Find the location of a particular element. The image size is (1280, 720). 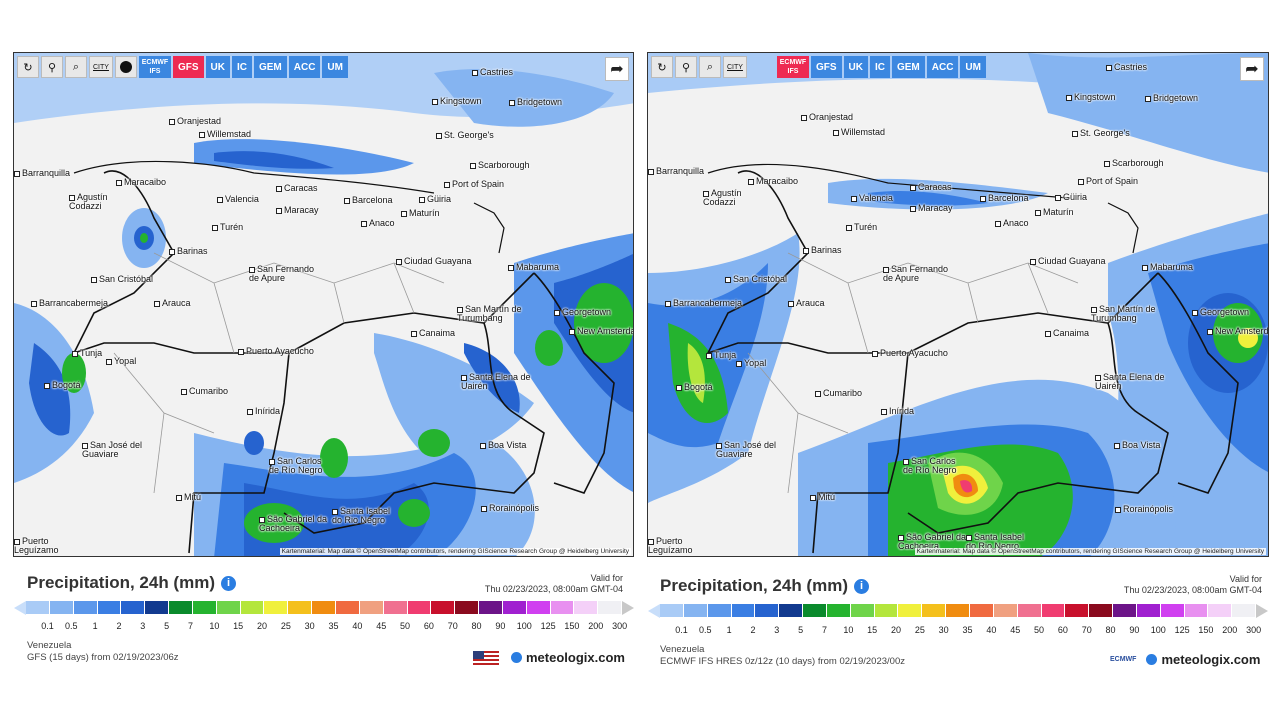

legend-title-right: Precipitation, 24h (mm) i is located at coordinates (764, 586).